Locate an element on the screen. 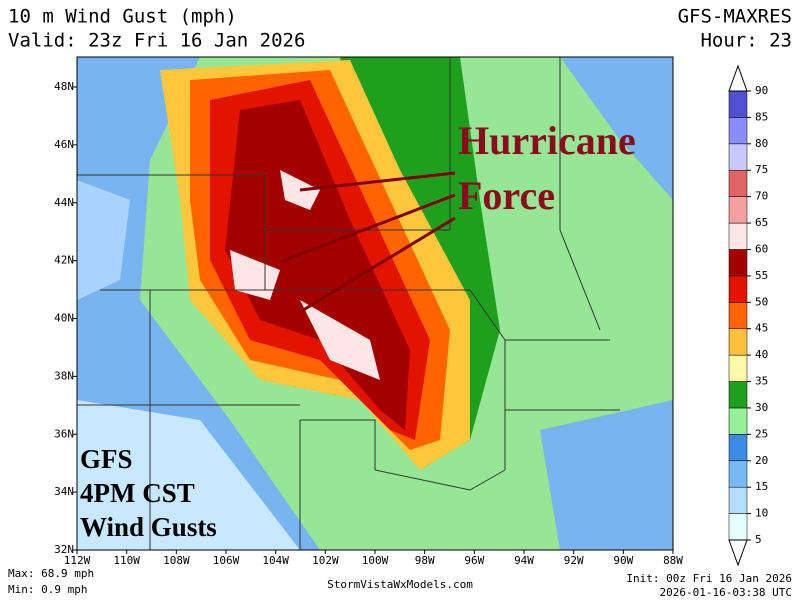  lon-label: 108W is located at coordinates (176, 560).